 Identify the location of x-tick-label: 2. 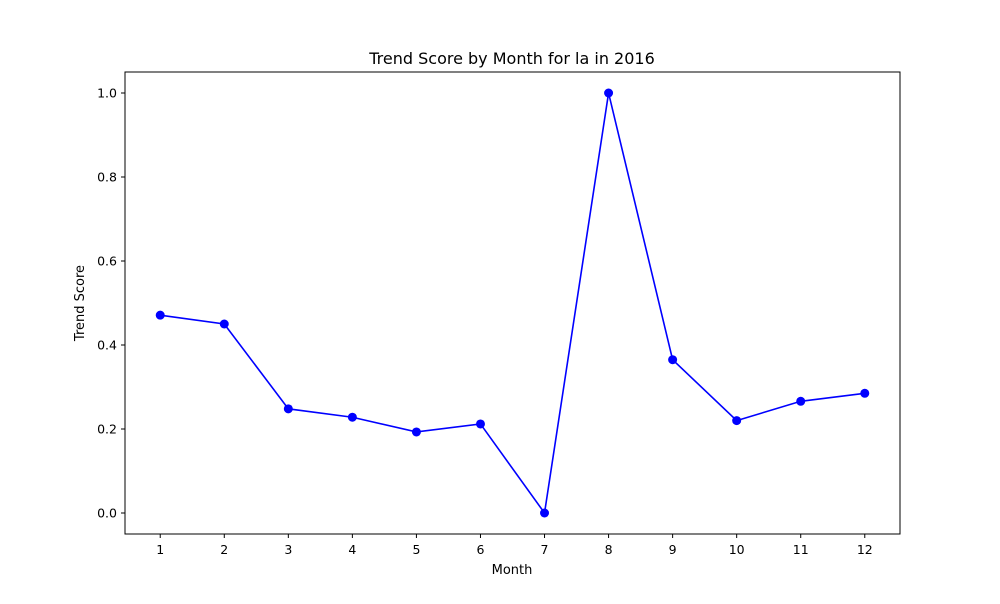
(224, 549).